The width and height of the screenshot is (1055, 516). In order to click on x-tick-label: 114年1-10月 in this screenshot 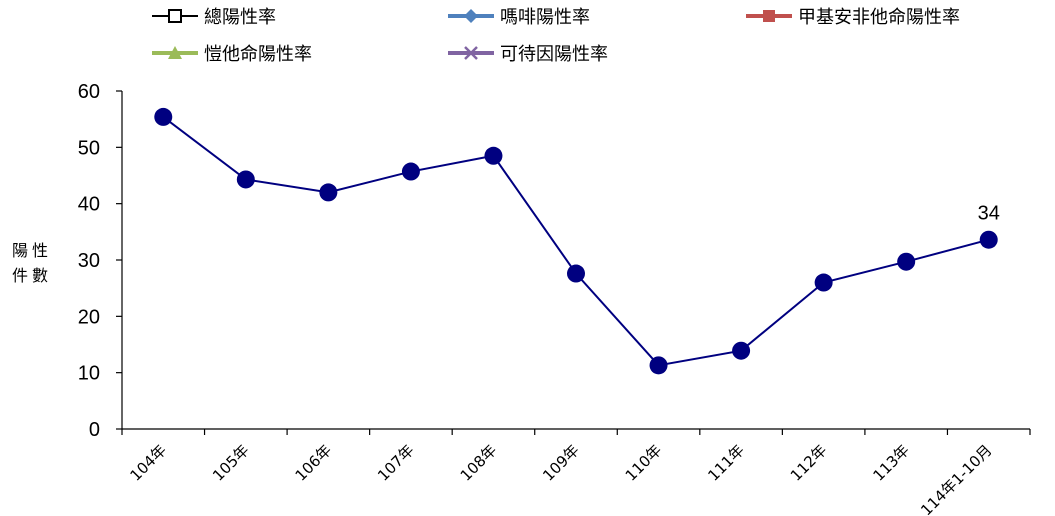, I will do `click(956, 478)`.